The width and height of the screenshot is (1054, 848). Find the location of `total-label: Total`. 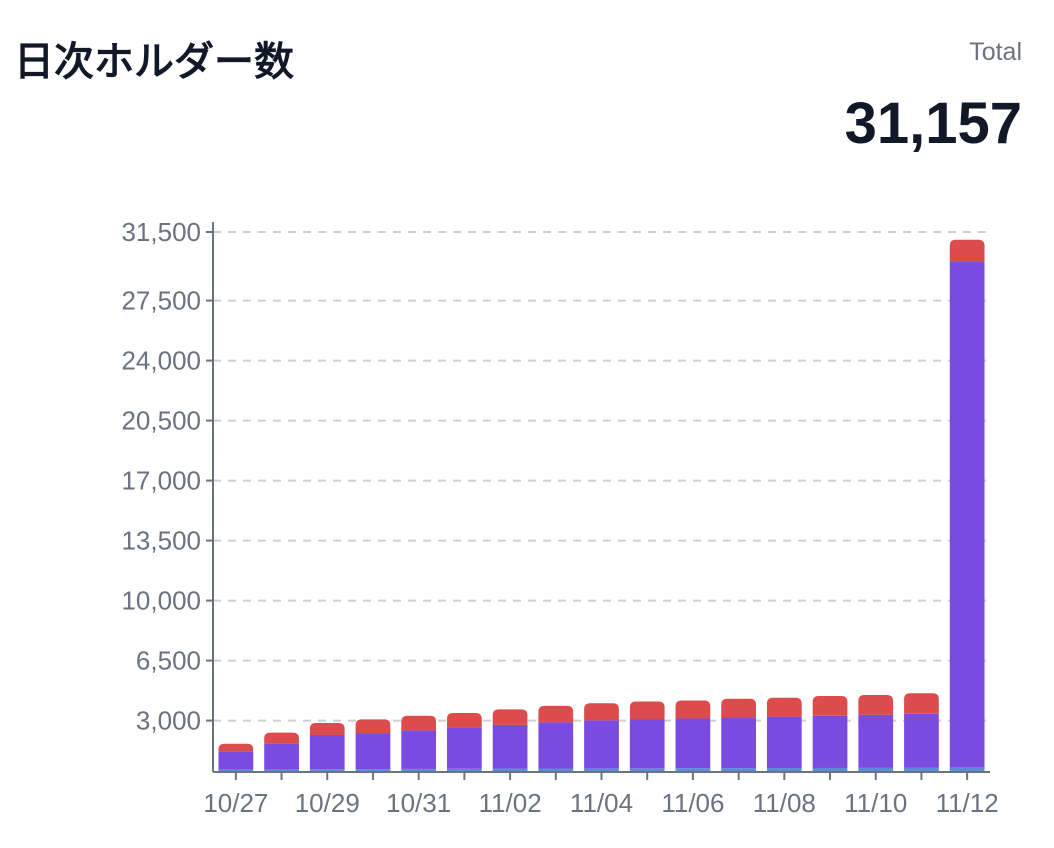

total-label: Total is located at coordinates (995, 52).